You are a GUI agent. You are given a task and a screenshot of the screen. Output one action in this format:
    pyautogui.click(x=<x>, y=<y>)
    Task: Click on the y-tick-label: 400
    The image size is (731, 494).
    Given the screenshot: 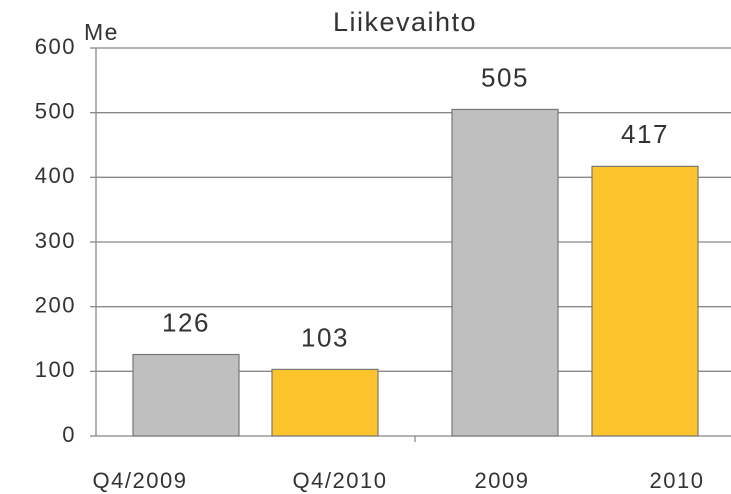 What is the action you would take?
    pyautogui.click(x=55, y=175)
    